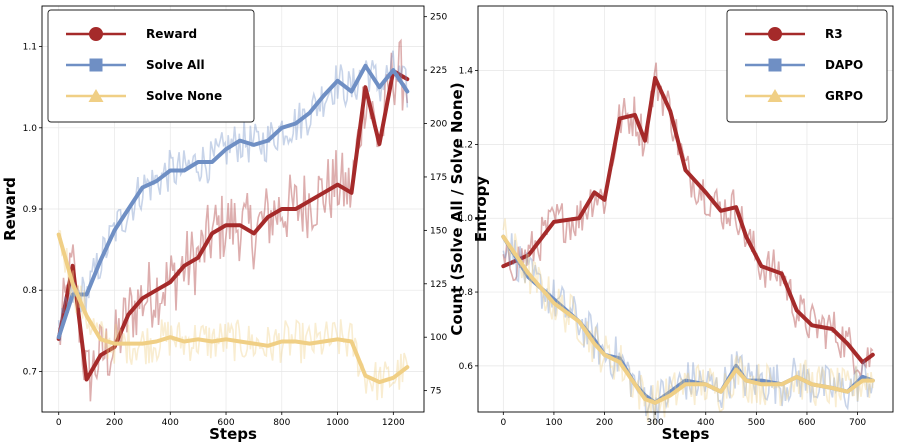  I want to click on y-right-tick-label: 225, so click(438, 71).